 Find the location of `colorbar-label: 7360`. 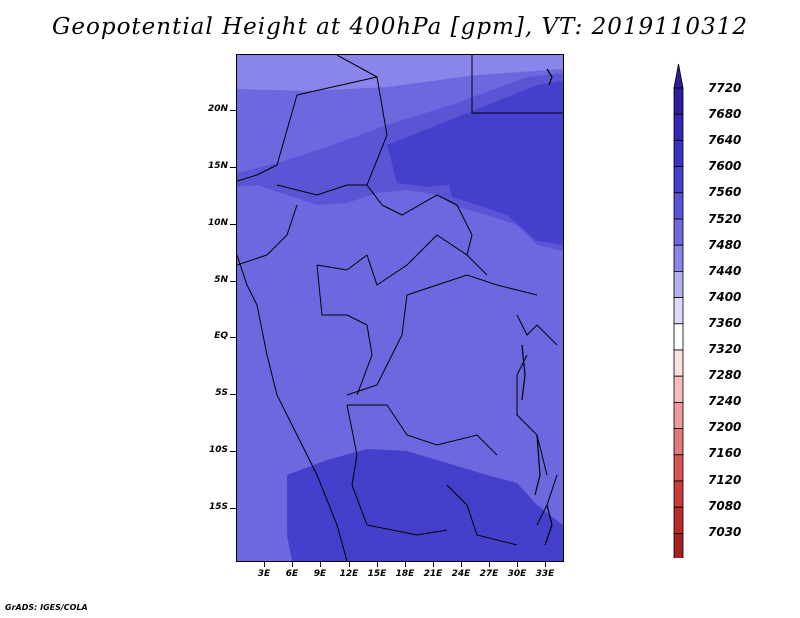

colorbar-label: 7360 is located at coordinates (725, 322).